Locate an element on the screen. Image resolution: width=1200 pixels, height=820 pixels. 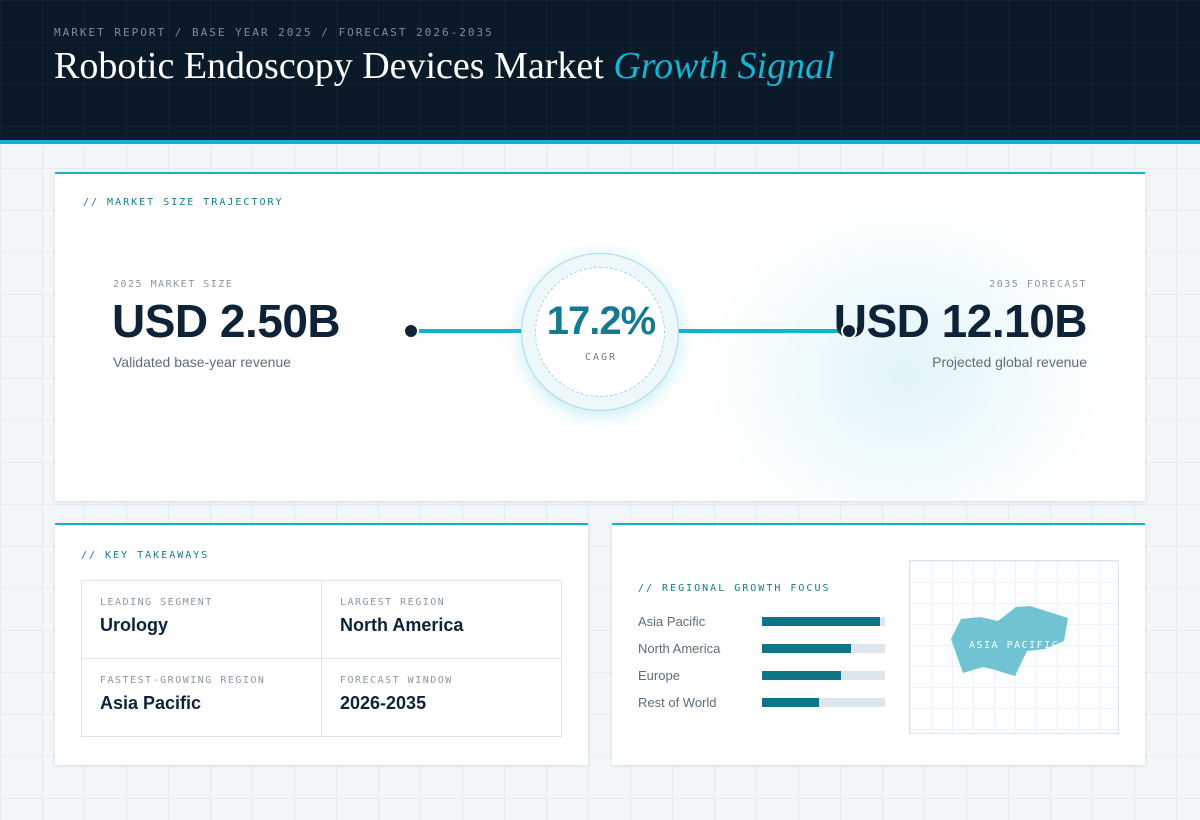
region-map: ASIA PACIFIC is located at coordinates (1014, 647).